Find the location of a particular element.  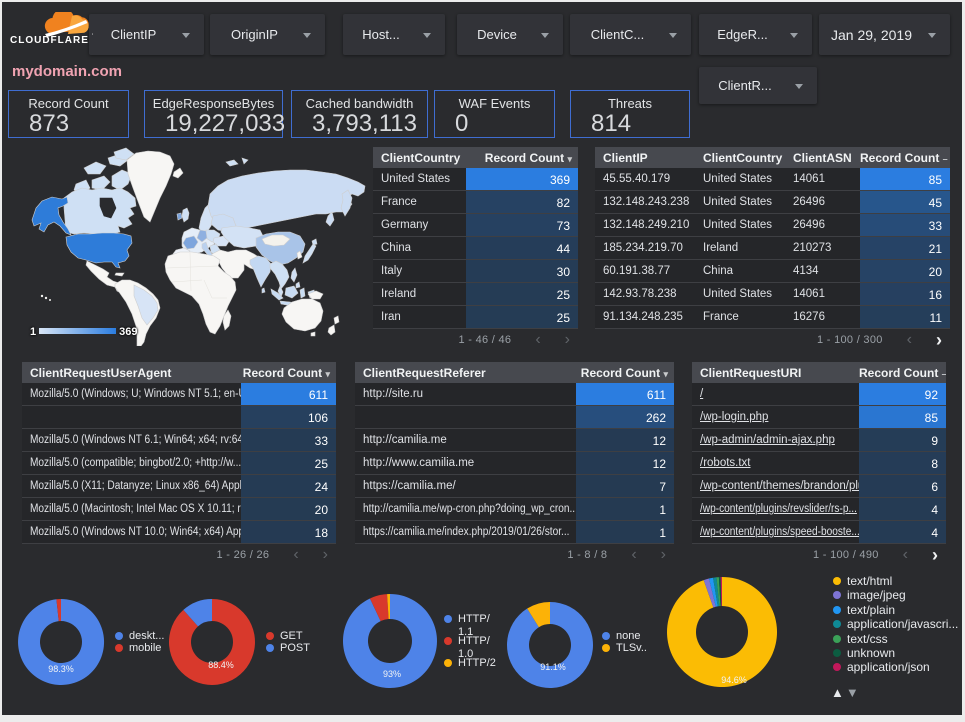

svg-text: CLOUDFLARE is located at coordinates (49, 40).